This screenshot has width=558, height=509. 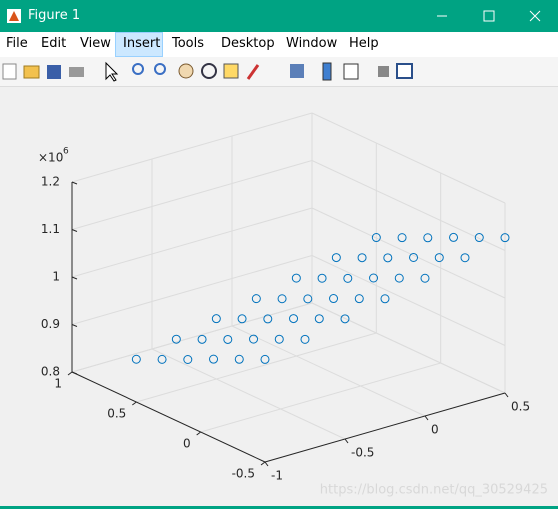 What do you see at coordinates (188, 43) in the screenshot?
I see `menu-item: Tools` at bounding box center [188, 43].